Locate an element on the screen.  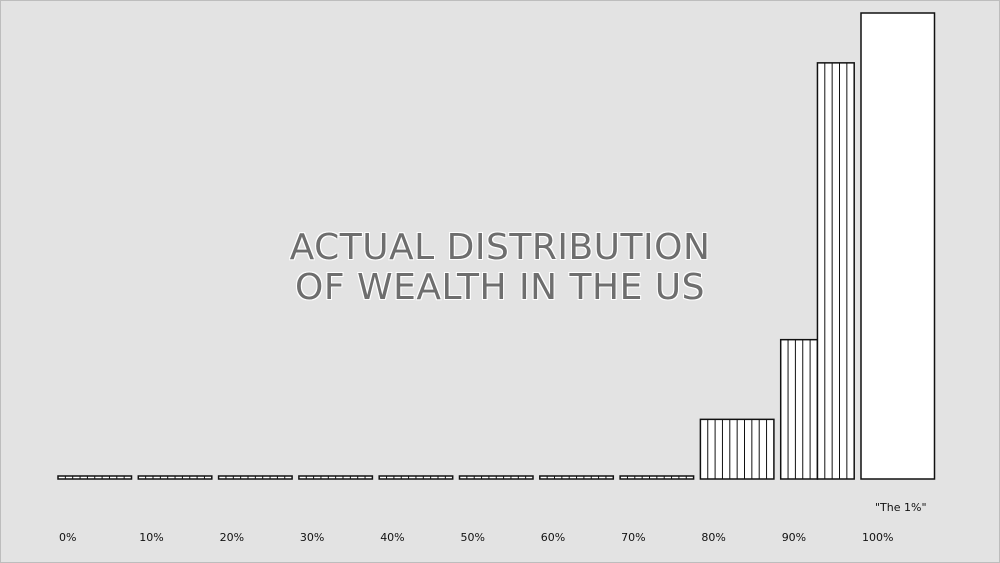
x-tick-label-100pct: 100% is located at coordinates (877, 537).